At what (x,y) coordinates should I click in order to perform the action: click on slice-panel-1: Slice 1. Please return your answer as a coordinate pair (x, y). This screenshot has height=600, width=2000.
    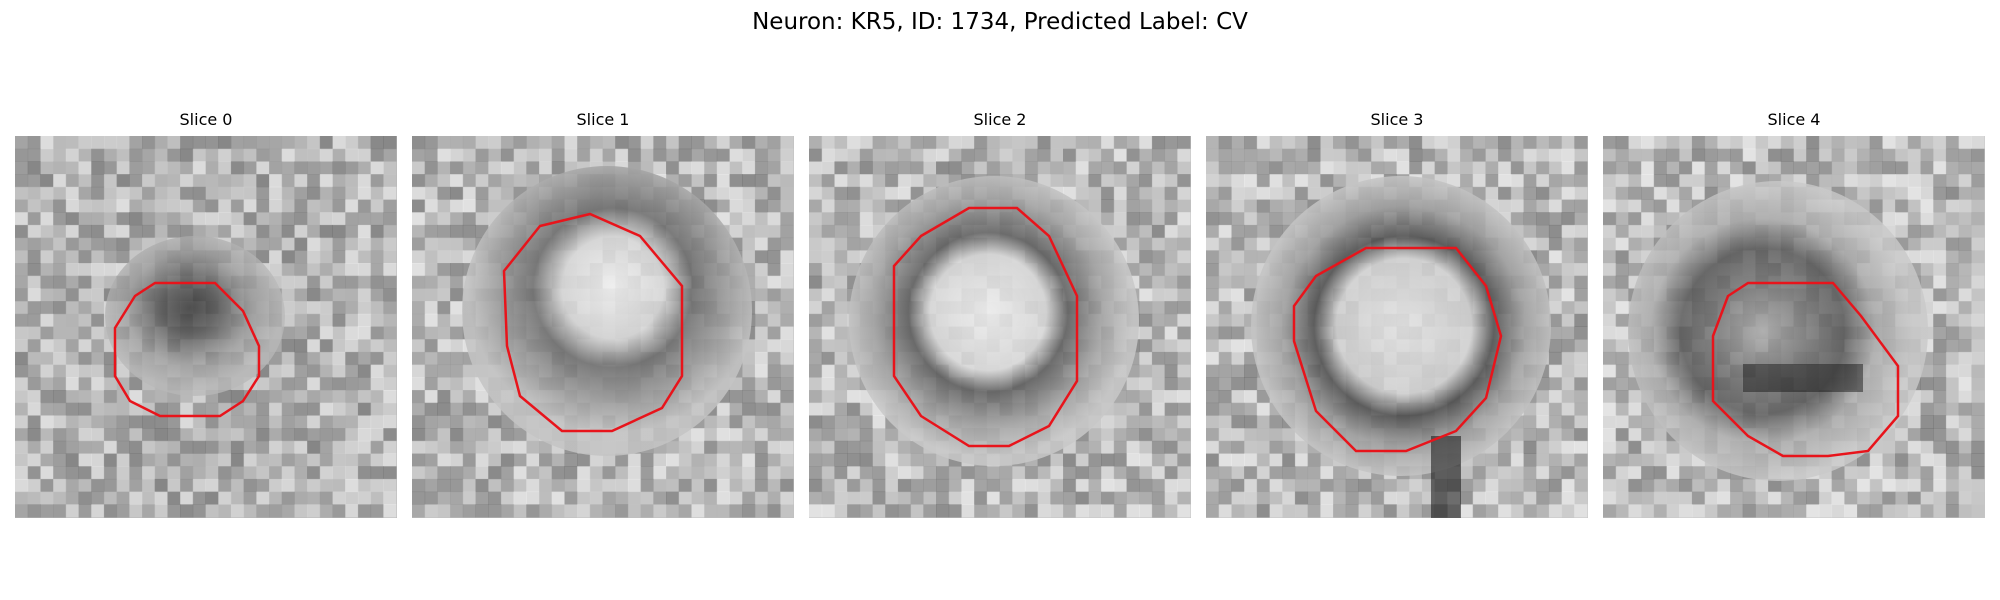
    Looking at the image, I should click on (603, 314).